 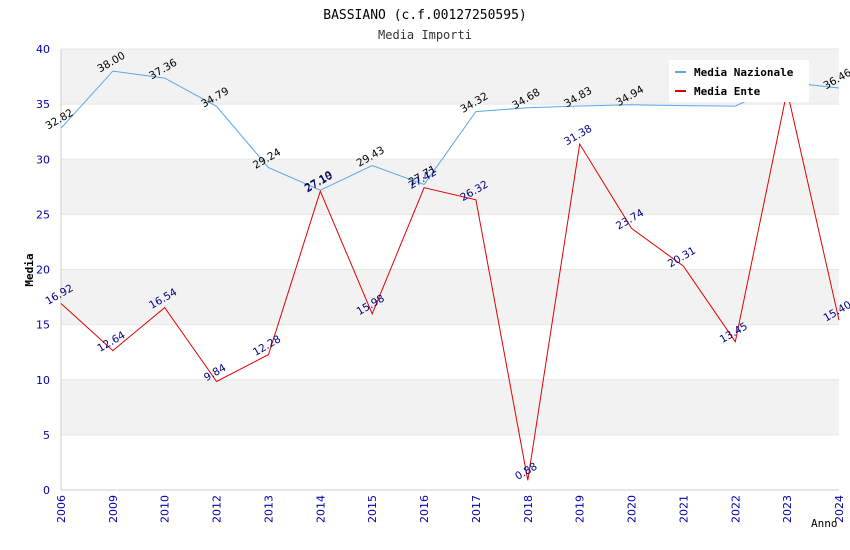 I want to click on x-tick-label: 2012, so click(x=217, y=509).